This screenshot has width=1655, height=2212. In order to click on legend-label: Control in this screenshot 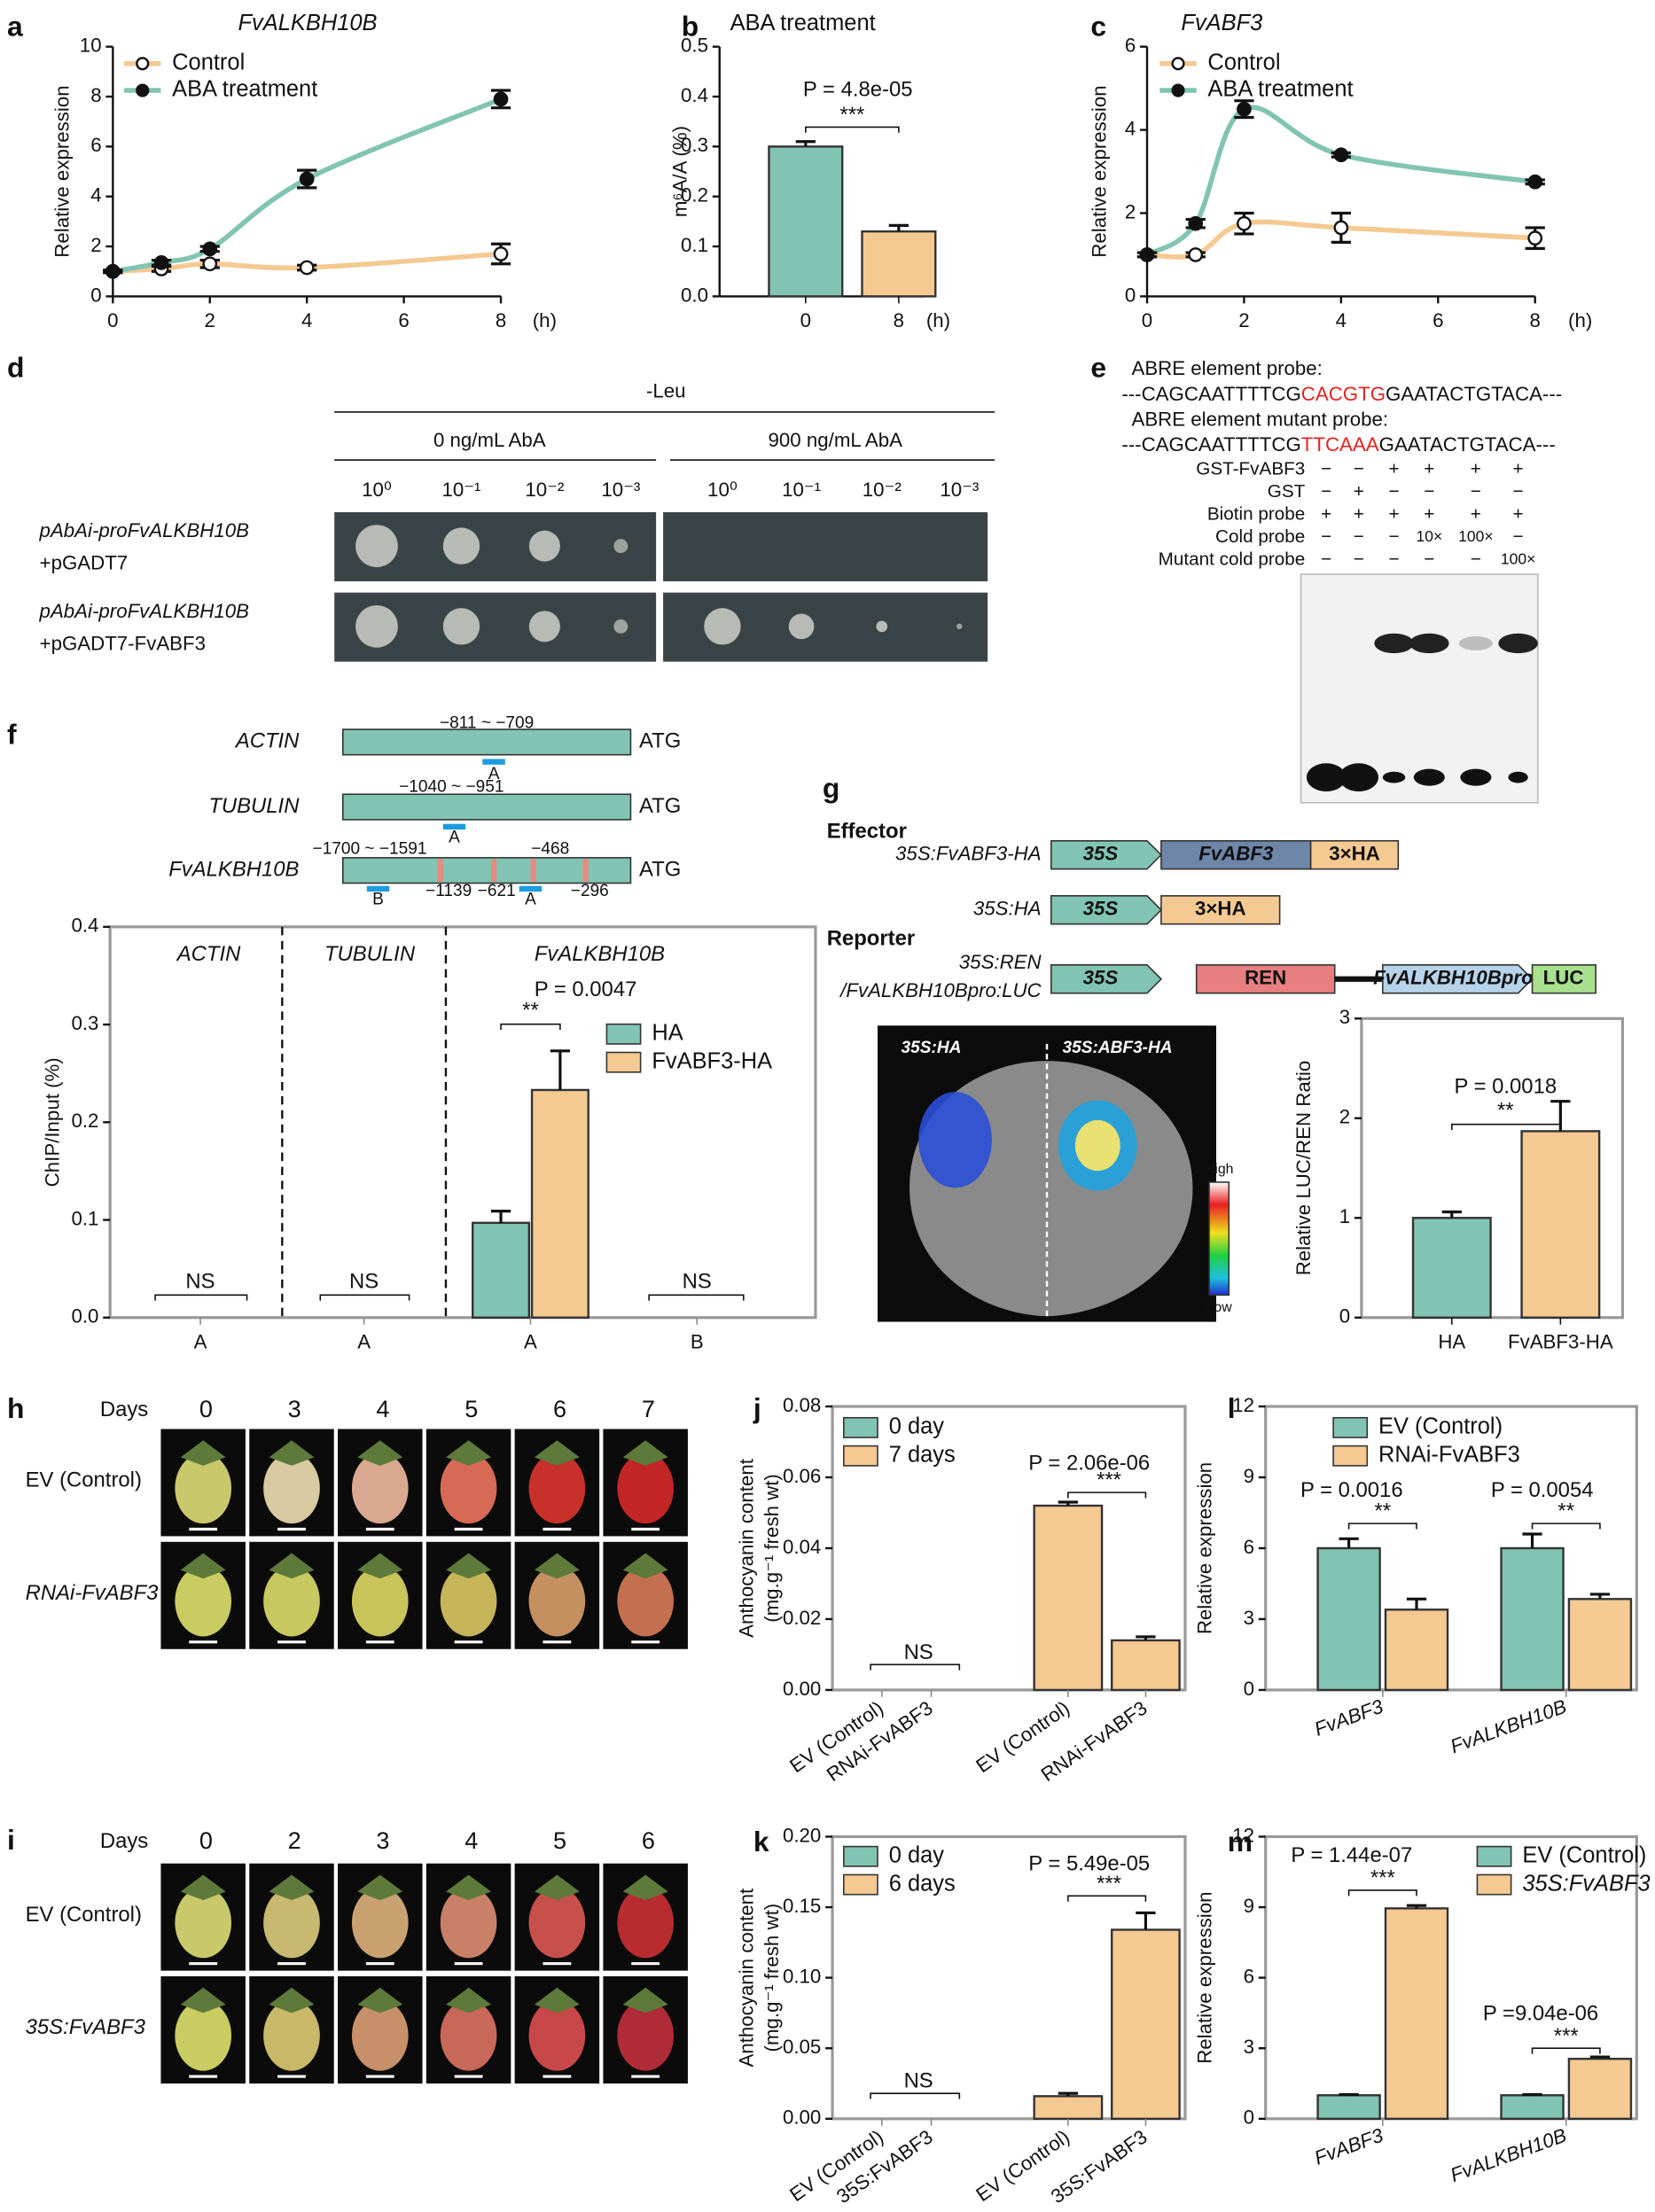, I will do `click(208, 62)`.